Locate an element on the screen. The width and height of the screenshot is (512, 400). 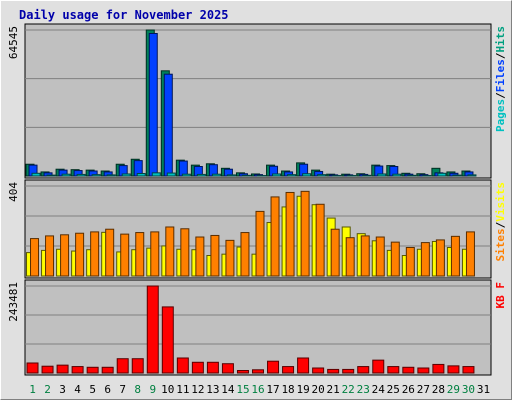
x-tick-label: 25 is located at coordinates (393, 389).